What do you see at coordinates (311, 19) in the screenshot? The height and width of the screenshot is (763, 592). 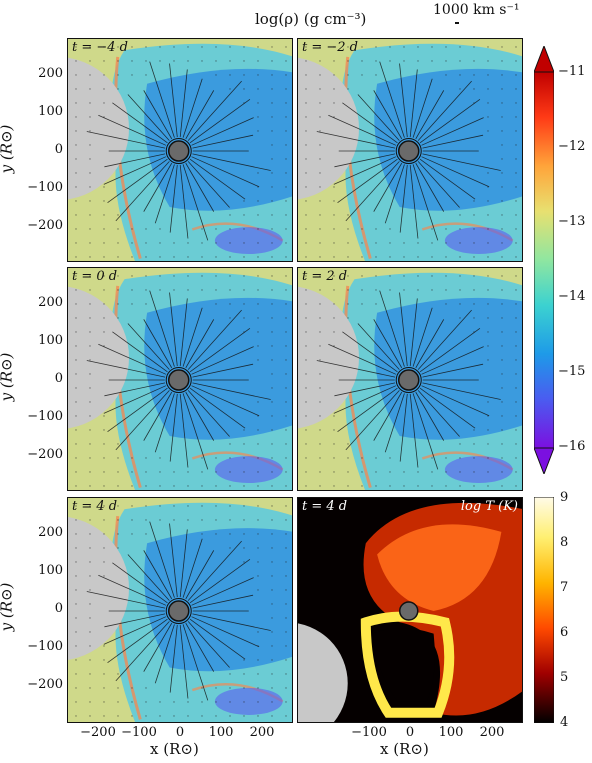 I see `density-colorbar-title: log(ρ) (g cm⁻³)` at bounding box center [311, 19].